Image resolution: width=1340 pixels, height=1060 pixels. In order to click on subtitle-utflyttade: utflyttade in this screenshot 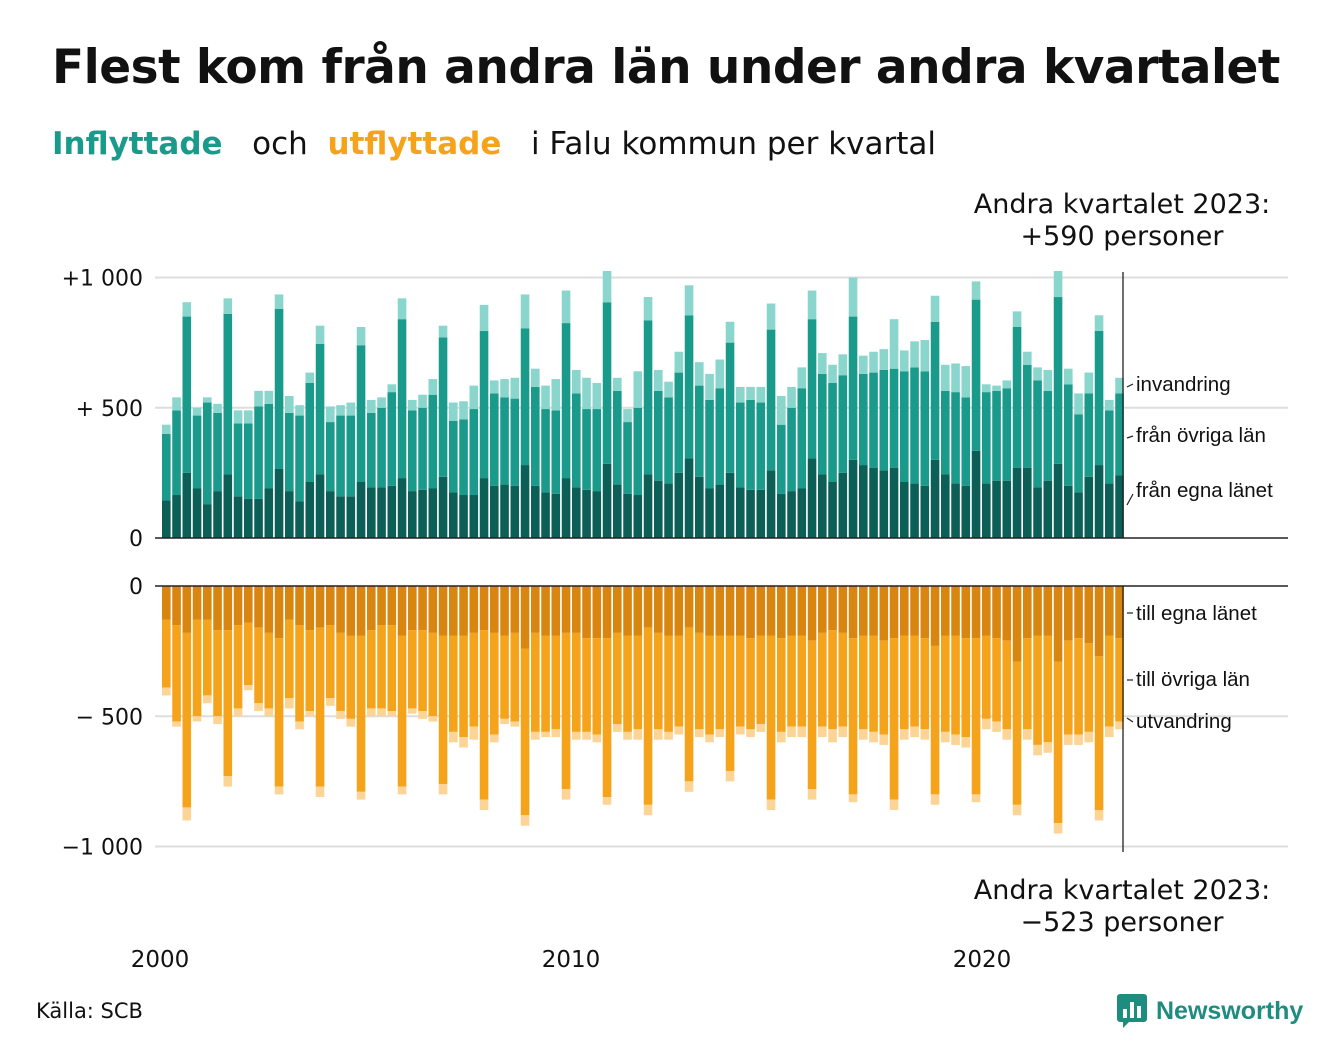, I will do `click(414, 144)`.